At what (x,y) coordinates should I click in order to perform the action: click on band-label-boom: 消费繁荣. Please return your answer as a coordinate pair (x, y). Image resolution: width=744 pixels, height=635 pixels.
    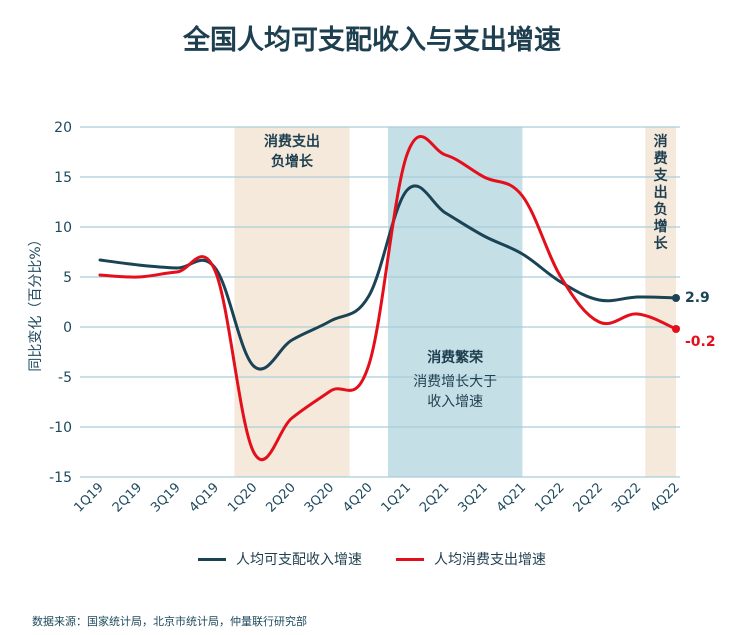
    Looking at the image, I should click on (455, 357).